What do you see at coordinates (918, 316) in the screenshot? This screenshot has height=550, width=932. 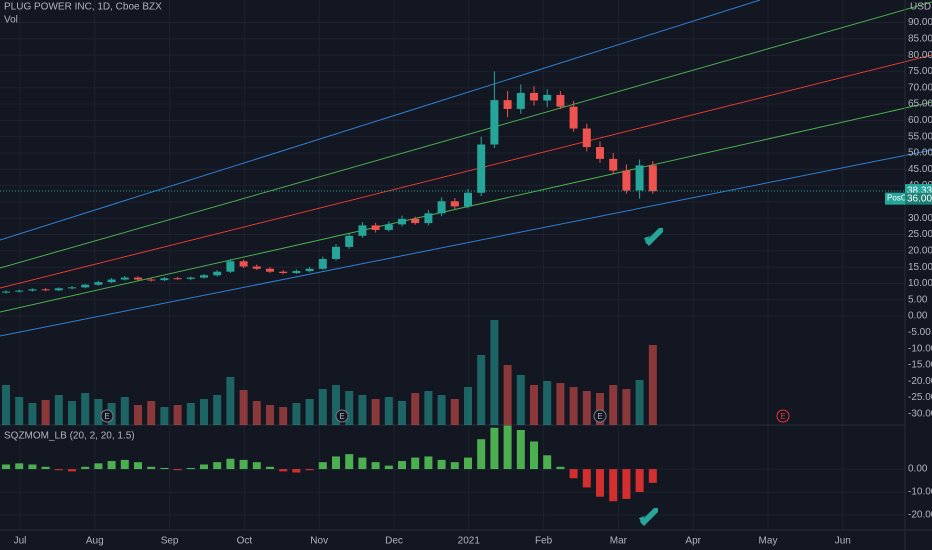 I see `y-tick-label: 0.00` at bounding box center [918, 316].